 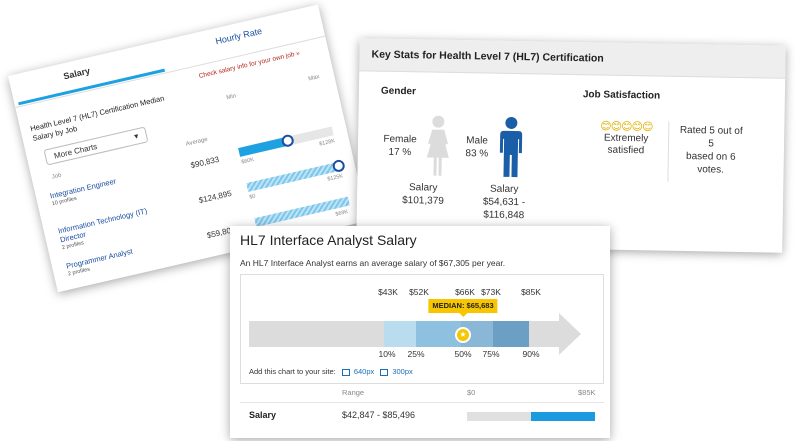 What do you see at coordinates (668, 151) in the screenshot?
I see `divider` at bounding box center [668, 151].